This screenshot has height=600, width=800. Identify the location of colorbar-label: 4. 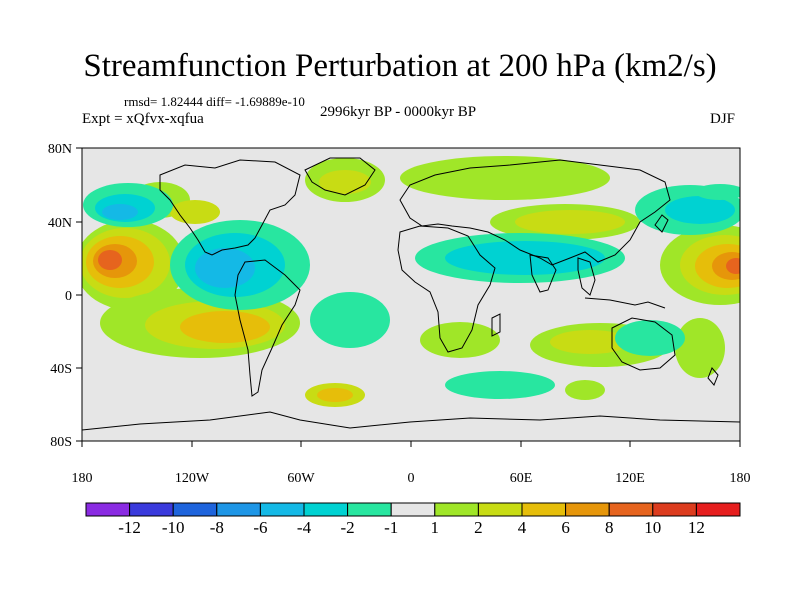
(522, 527).